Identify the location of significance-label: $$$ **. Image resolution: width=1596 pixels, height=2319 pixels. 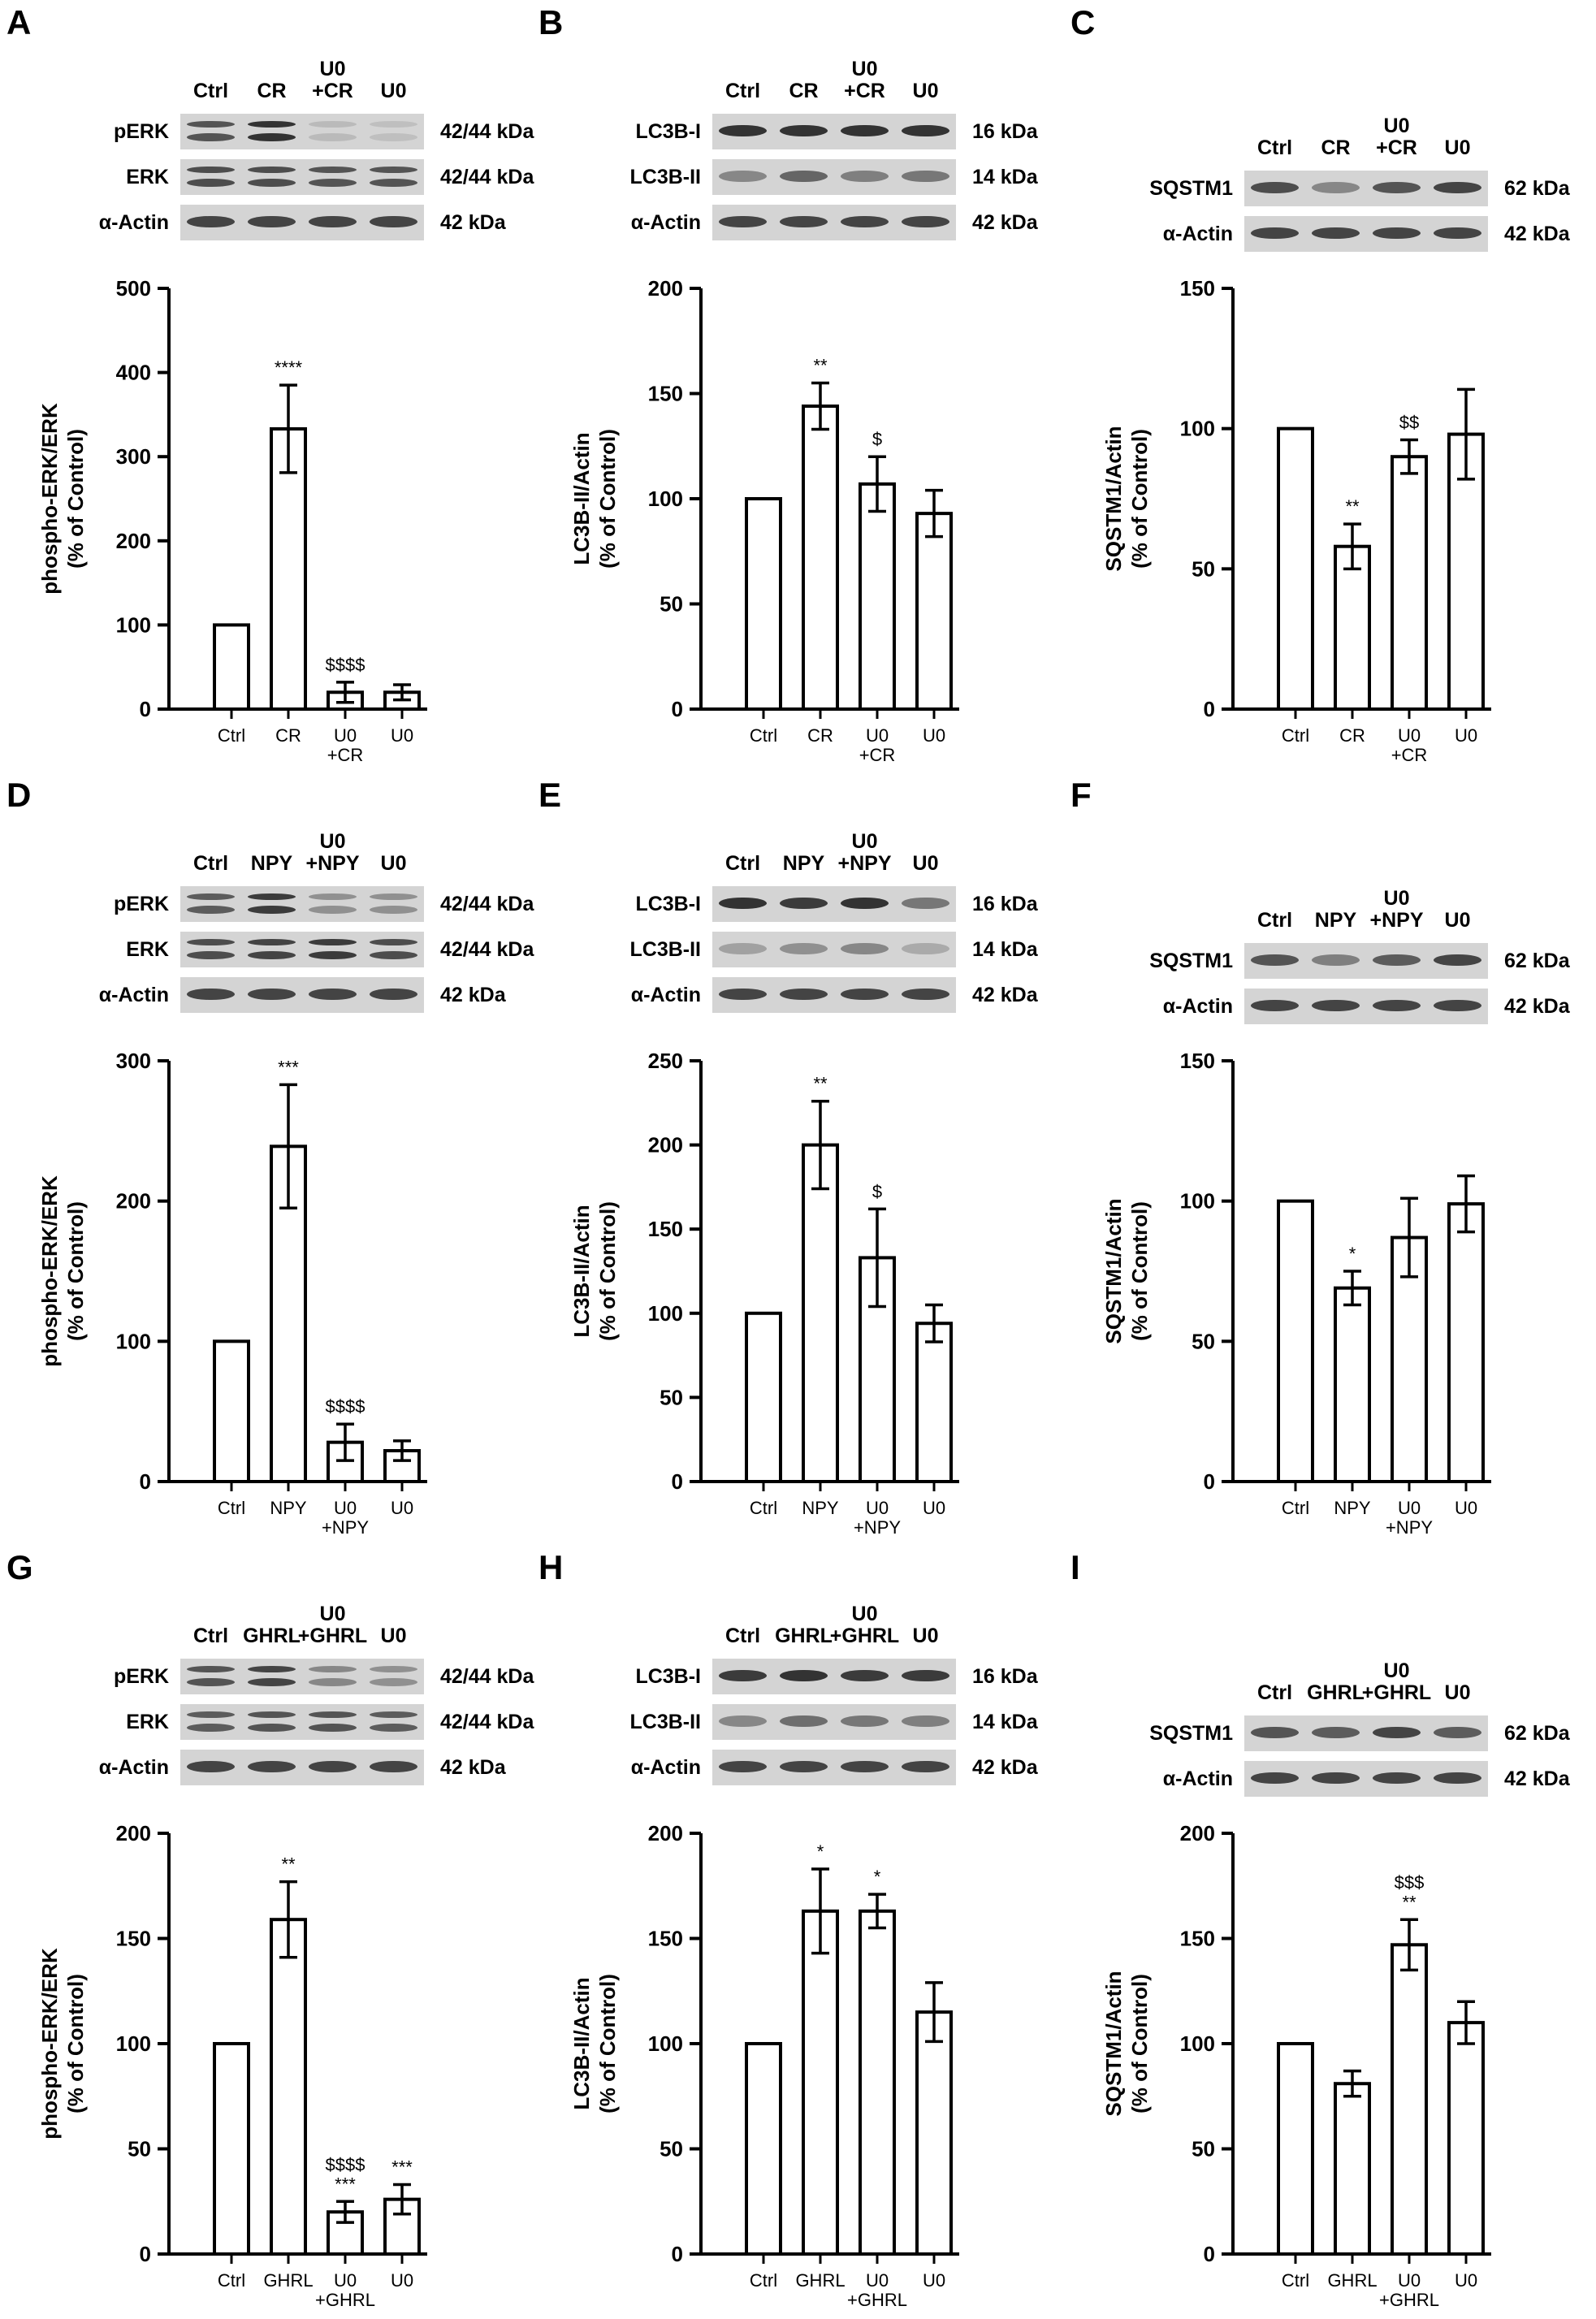
(1410, 1892).